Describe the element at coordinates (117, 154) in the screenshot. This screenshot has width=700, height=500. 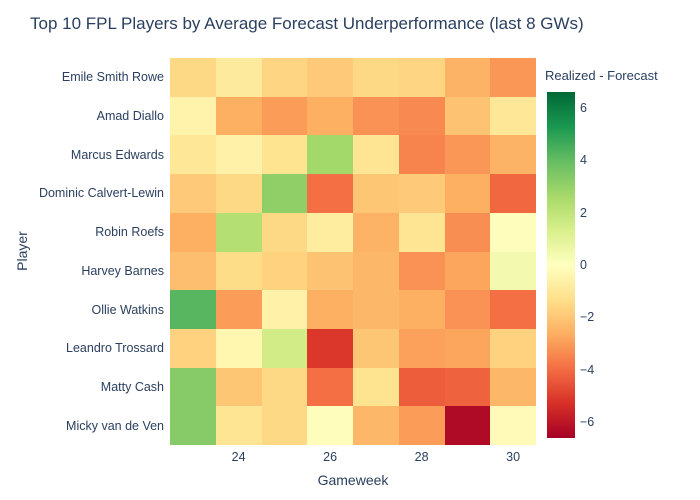
I see `y-axis-label: Marcus Edwards` at that location.